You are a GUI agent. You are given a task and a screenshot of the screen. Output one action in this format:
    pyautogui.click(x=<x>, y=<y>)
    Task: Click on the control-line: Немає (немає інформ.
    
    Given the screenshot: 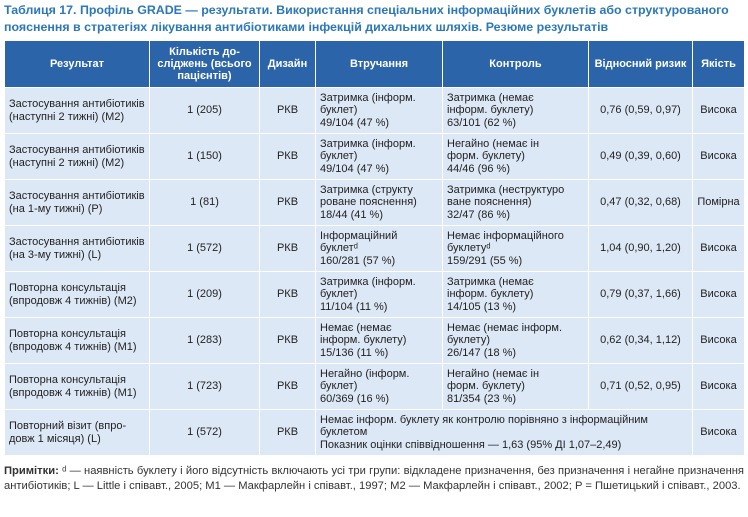 What is the action you would take?
    pyautogui.click(x=505, y=327)
    